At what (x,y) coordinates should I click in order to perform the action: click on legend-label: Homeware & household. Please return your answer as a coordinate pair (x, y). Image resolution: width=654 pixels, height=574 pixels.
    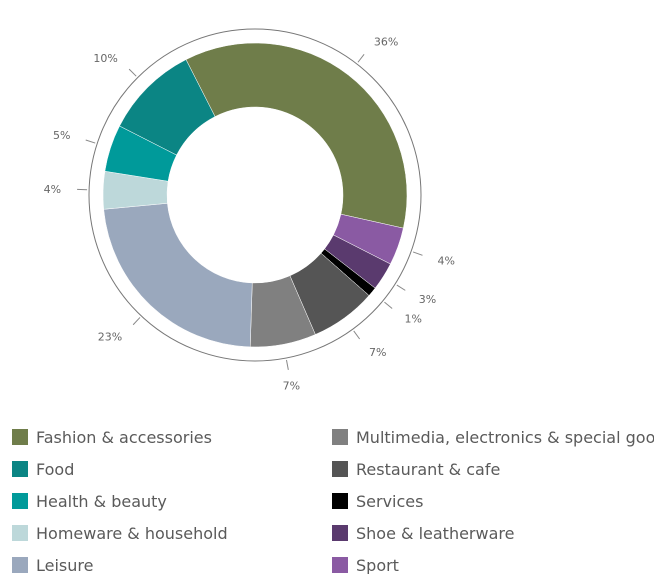
    Looking at the image, I should click on (132, 533).